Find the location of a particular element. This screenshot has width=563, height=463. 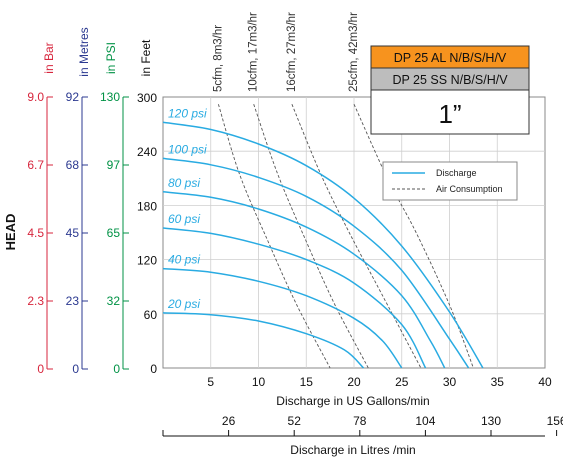

psi-tick-label: 32 is located at coordinates (114, 301).